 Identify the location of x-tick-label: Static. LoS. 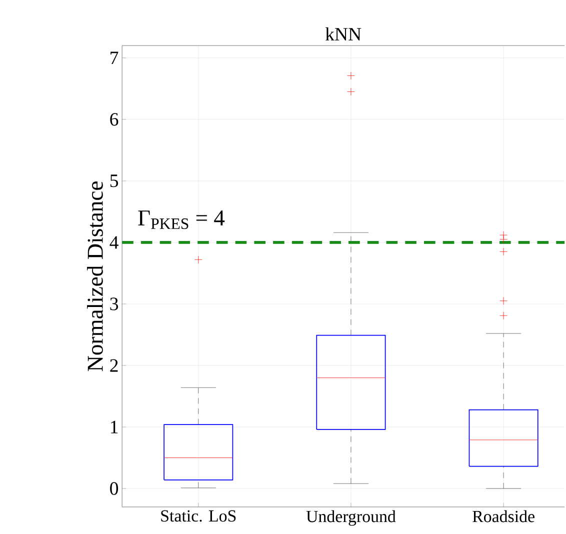
(198, 516).